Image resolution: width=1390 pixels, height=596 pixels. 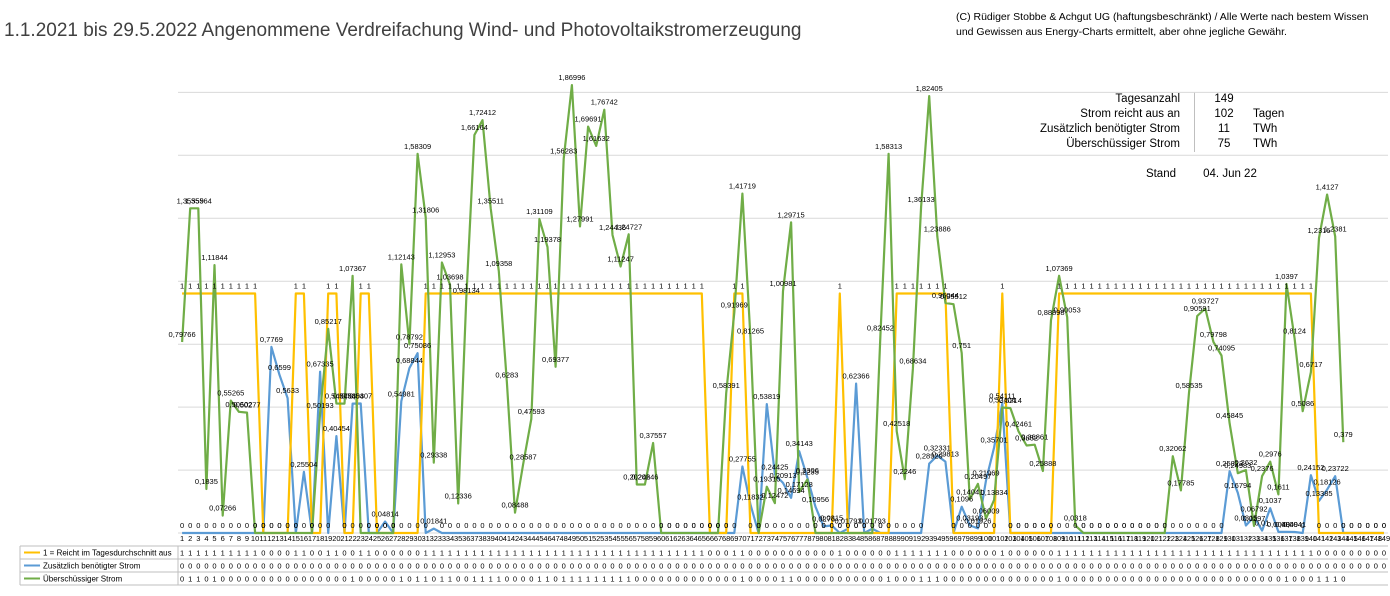 What do you see at coordinates (880, 328) in the screenshot?
I see `data-label: 0,82452` at bounding box center [880, 328].